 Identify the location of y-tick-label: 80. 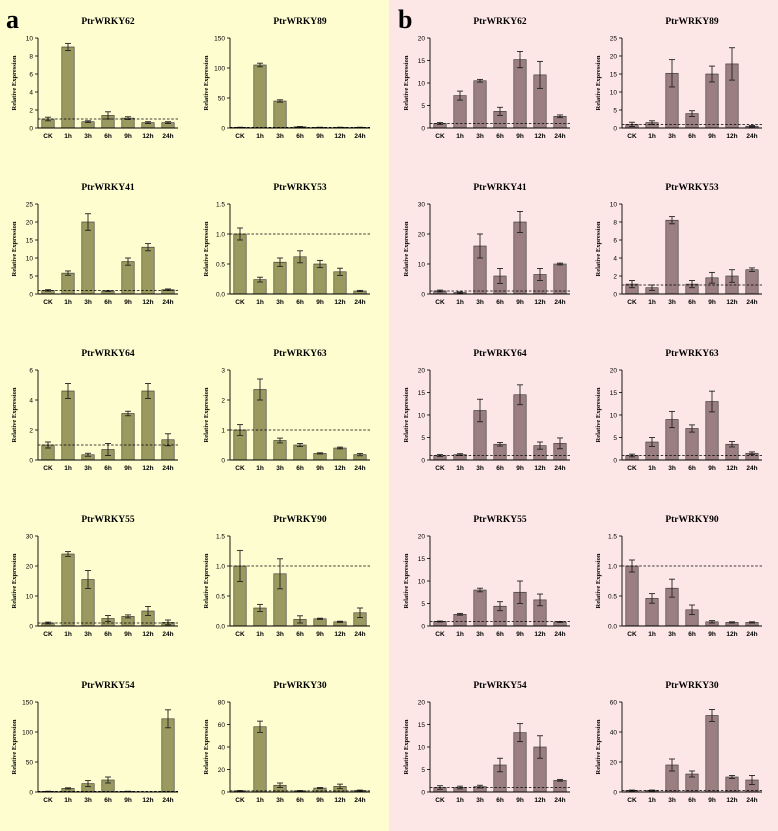
(222, 703).